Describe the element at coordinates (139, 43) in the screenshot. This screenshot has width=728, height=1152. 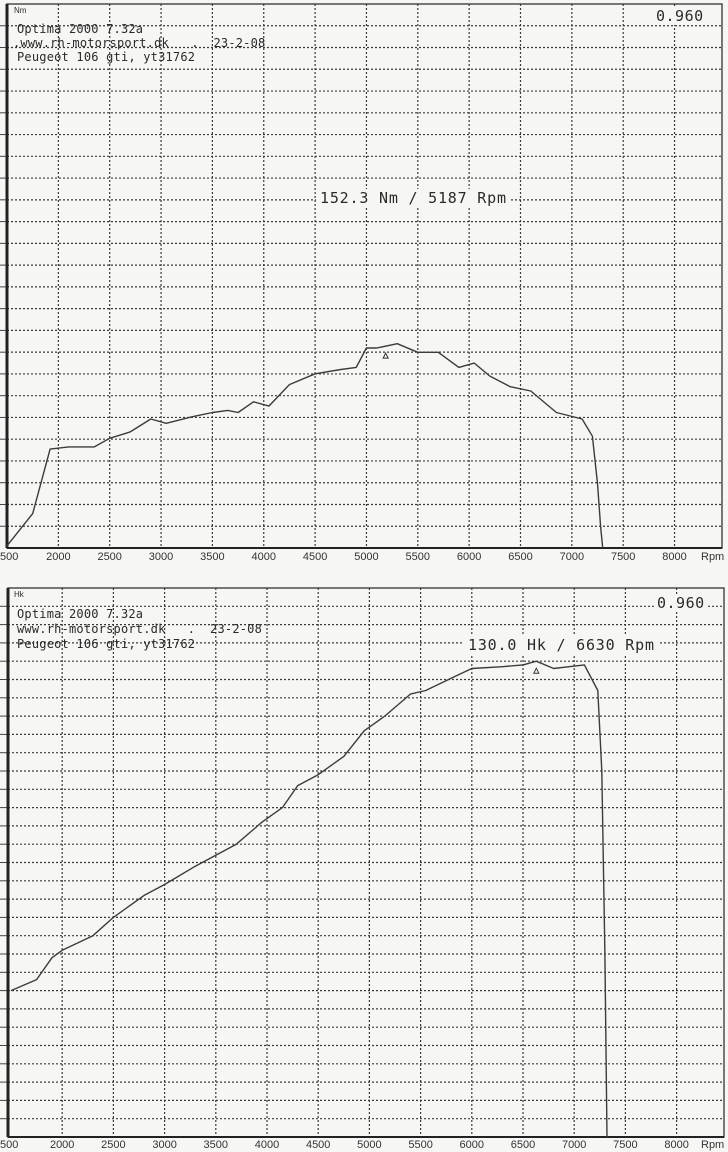
I see `header-website-date-line: .www.rh-motorsport.dk . 23-2-08` at that location.